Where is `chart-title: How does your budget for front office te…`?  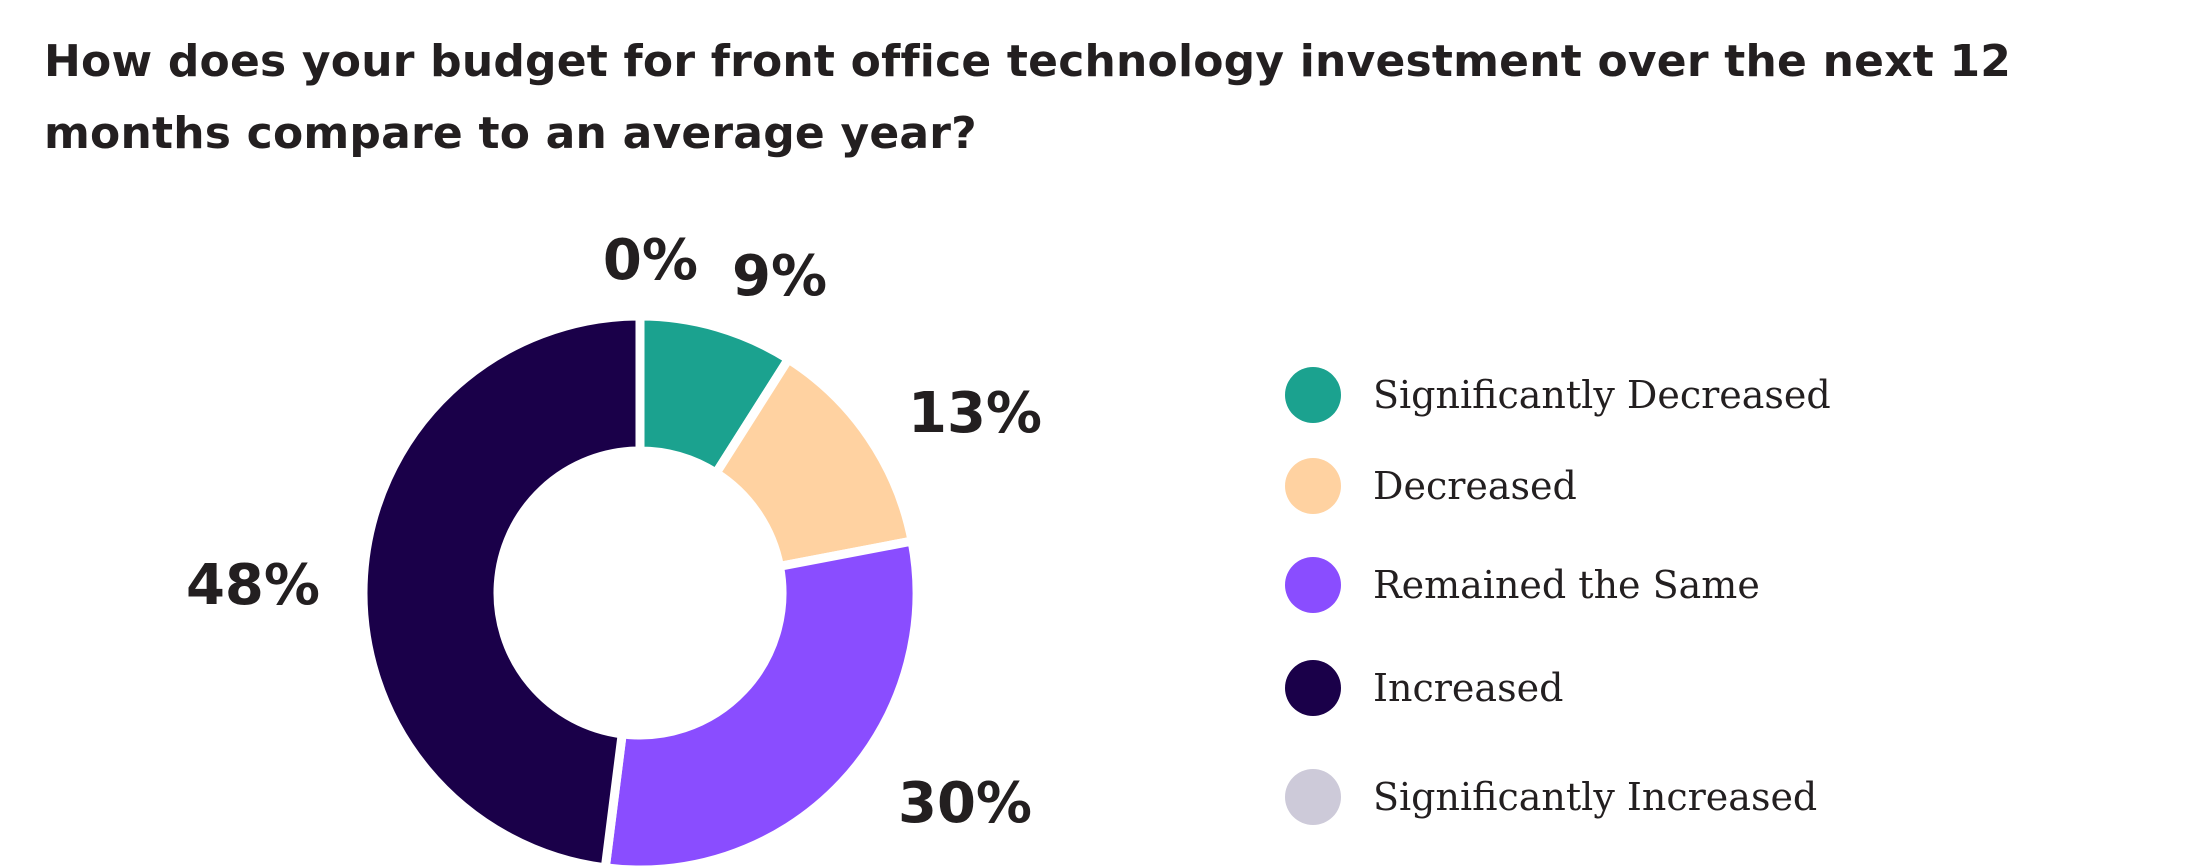 chart-title: How does your budget for front office te… is located at coordinates (1028, 97).